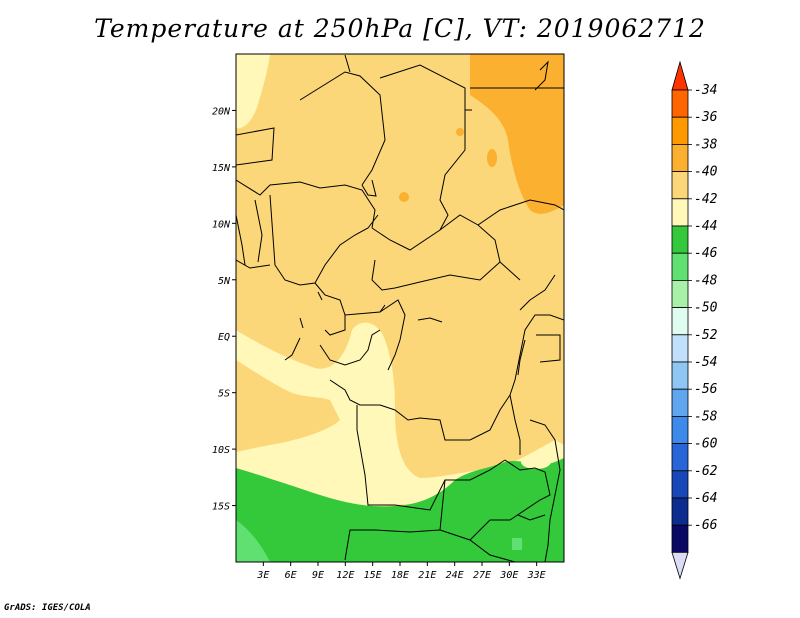  Describe the element at coordinates (706, 525) in the screenshot. I see `colorbar-label: -66` at that location.